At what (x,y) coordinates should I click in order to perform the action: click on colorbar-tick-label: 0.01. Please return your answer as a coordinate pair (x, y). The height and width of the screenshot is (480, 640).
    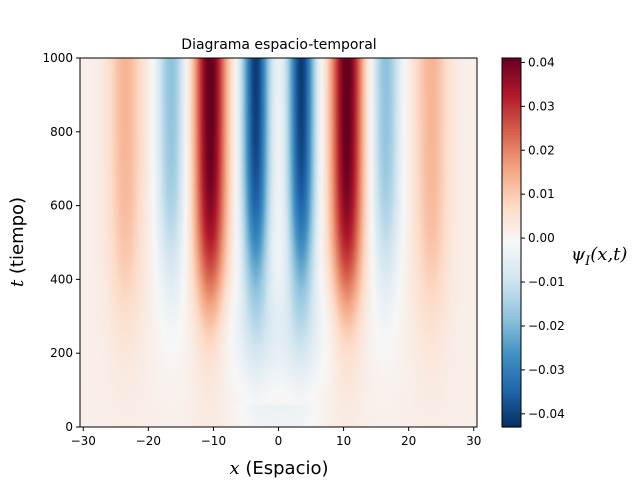
    Looking at the image, I should click on (541, 194).